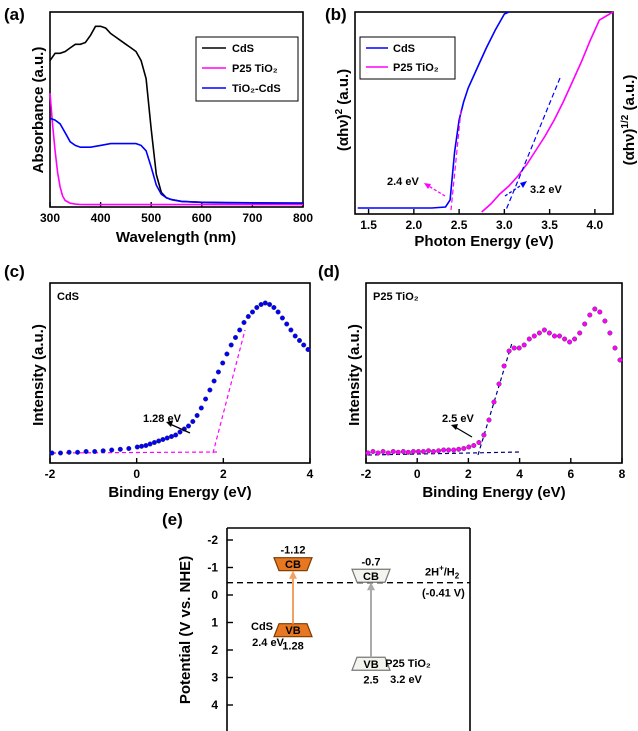 The height and width of the screenshot is (731, 638). Describe the element at coordinates (214, 623) in the screenshot. I see `panel-e-tick-label: 1` at that location.